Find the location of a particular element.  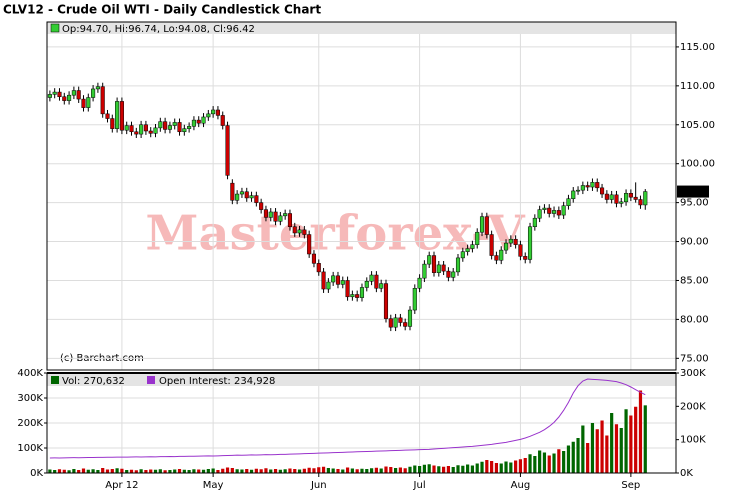

oi-tick-label: 0K is located at coordinates (686, 473).